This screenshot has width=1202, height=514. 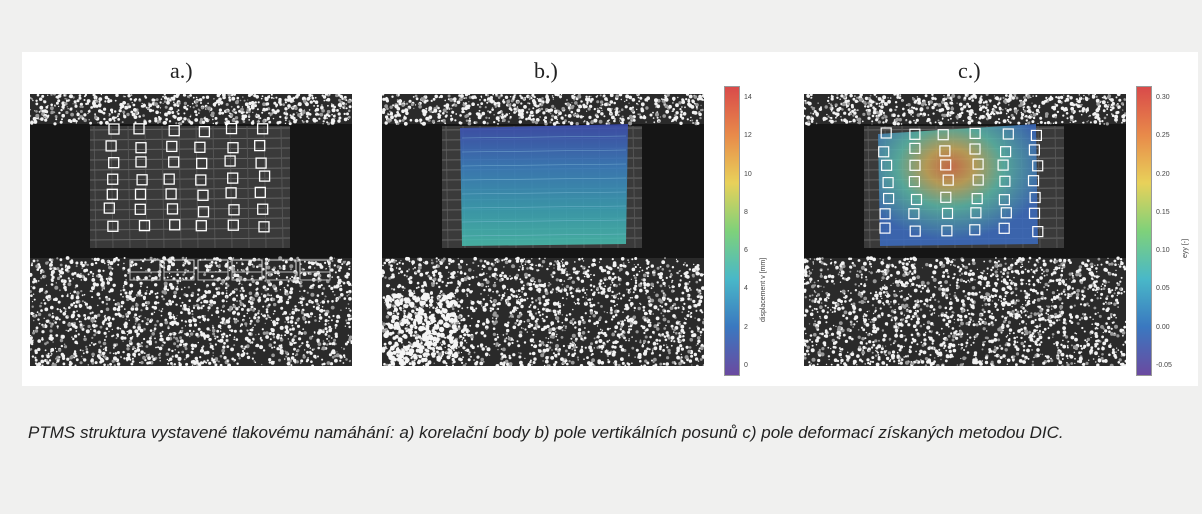 I want to click on panel-a-image, so click(x=191, y=230).